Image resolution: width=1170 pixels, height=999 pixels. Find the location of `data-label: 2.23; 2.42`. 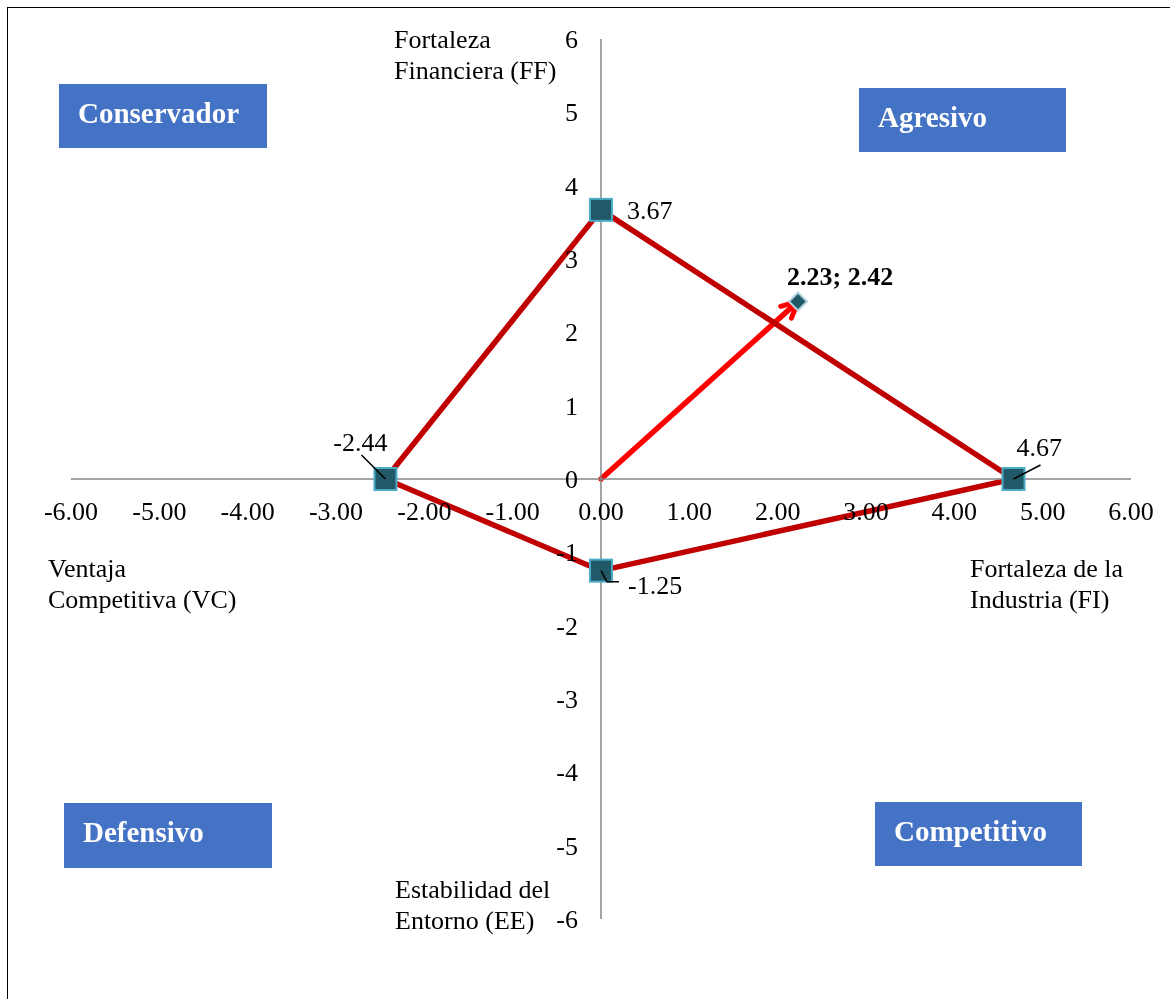

data-label: 2.23; 2.42 is located at coordinates (840, 276).